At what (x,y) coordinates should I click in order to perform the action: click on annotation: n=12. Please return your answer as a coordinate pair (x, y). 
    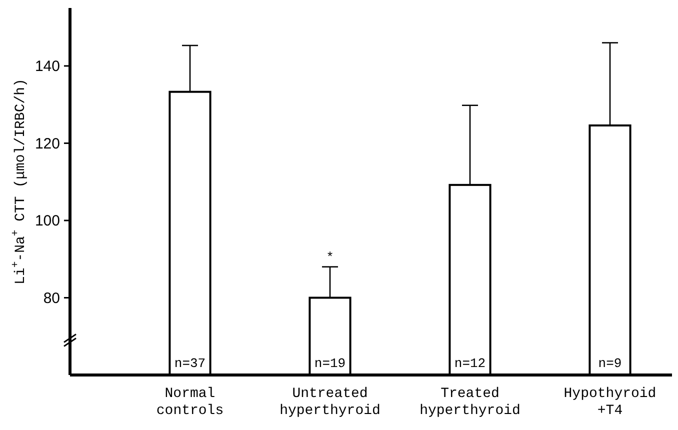
    Looking at the image, I should click on (470, 363).